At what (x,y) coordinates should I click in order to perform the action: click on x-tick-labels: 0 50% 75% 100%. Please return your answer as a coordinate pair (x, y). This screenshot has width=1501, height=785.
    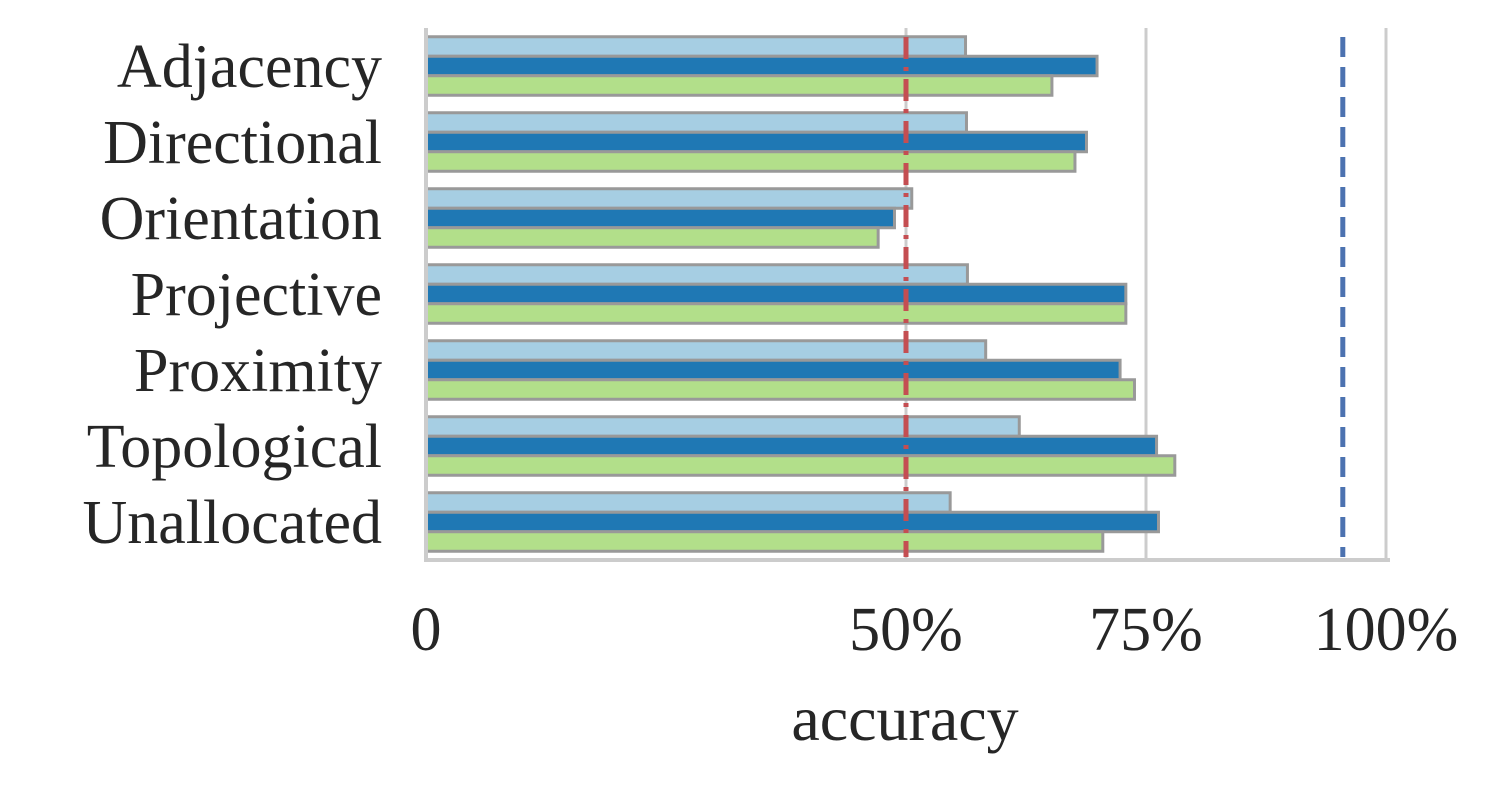
    Looking at the image, I should click on (935, 630).